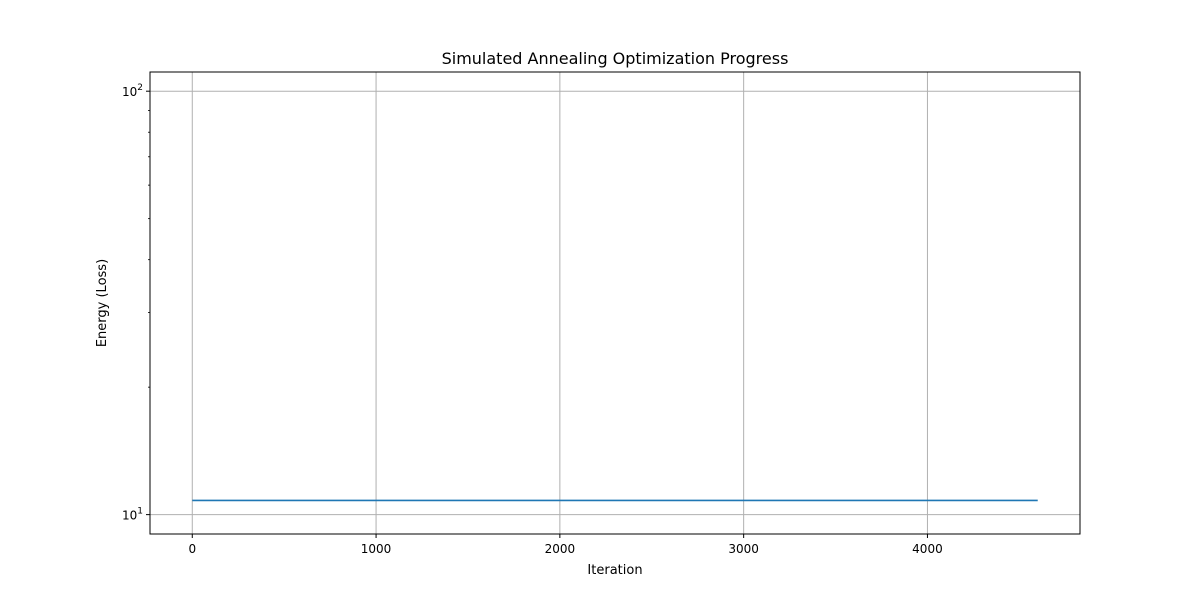  What do you see at coordinates (102, 303) in the screenshot?
I see `y-axis-label: Energy (Loss)` at bounding box center [102, 303].